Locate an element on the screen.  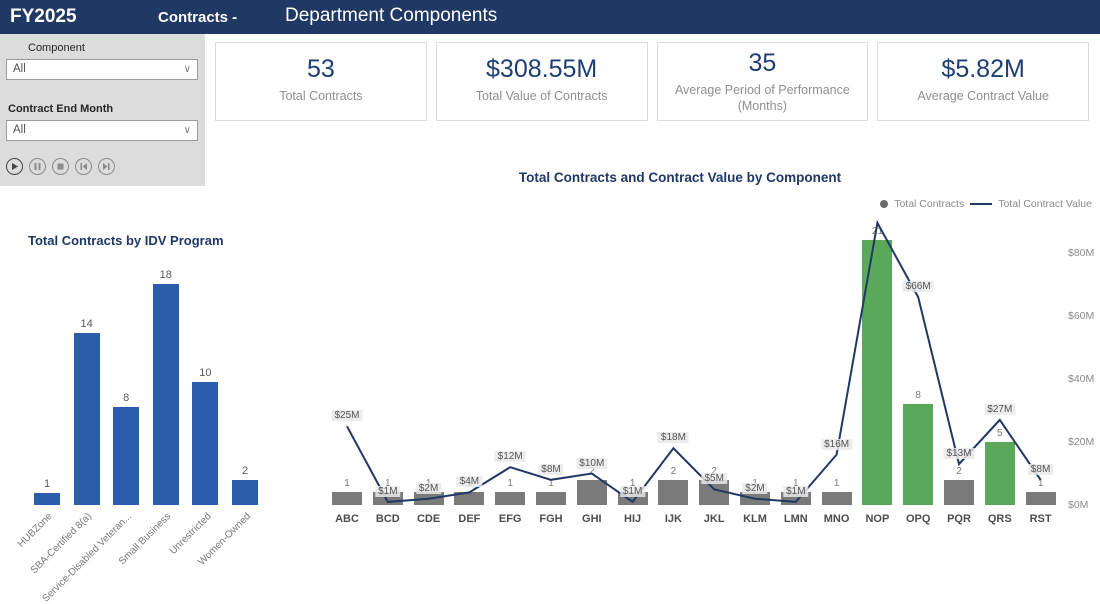
skip-back-button is located at coordinates (83, 166).